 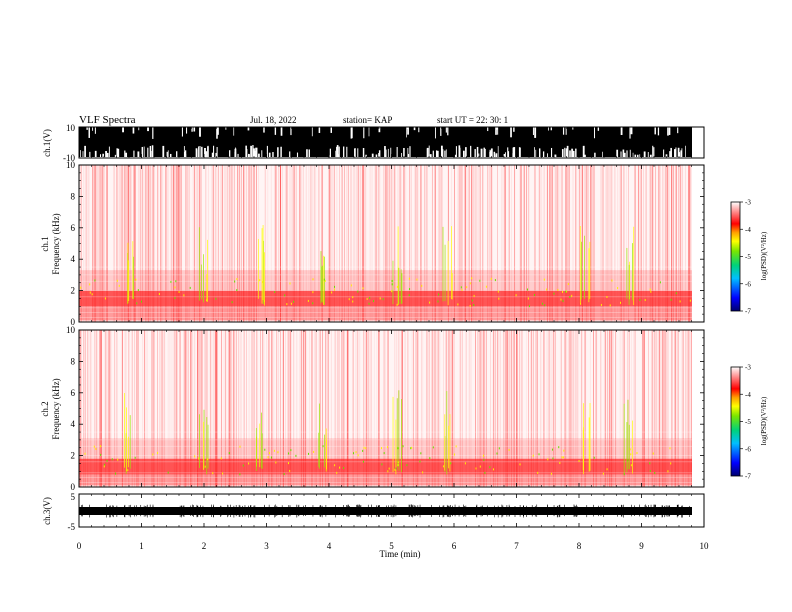 What do you see at coordinates (71, 128) in the screenshot?
I see `ch1-ytick-top: 10` at bounding box center [71, 128].